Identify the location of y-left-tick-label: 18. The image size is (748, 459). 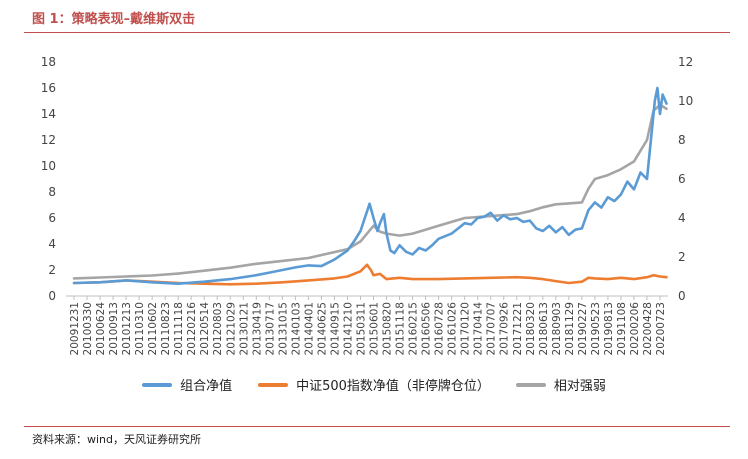
(48, 62).